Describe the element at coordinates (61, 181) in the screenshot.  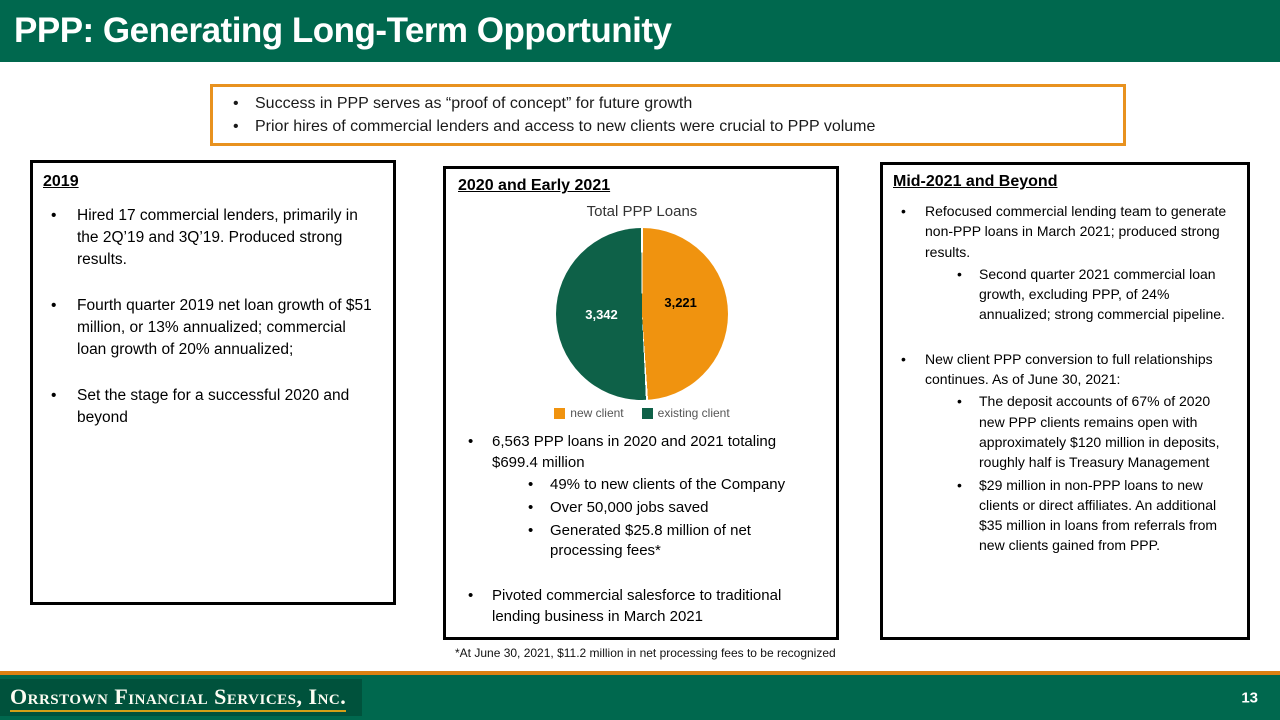
I see `panel-2019-heading: 2019` at that location.